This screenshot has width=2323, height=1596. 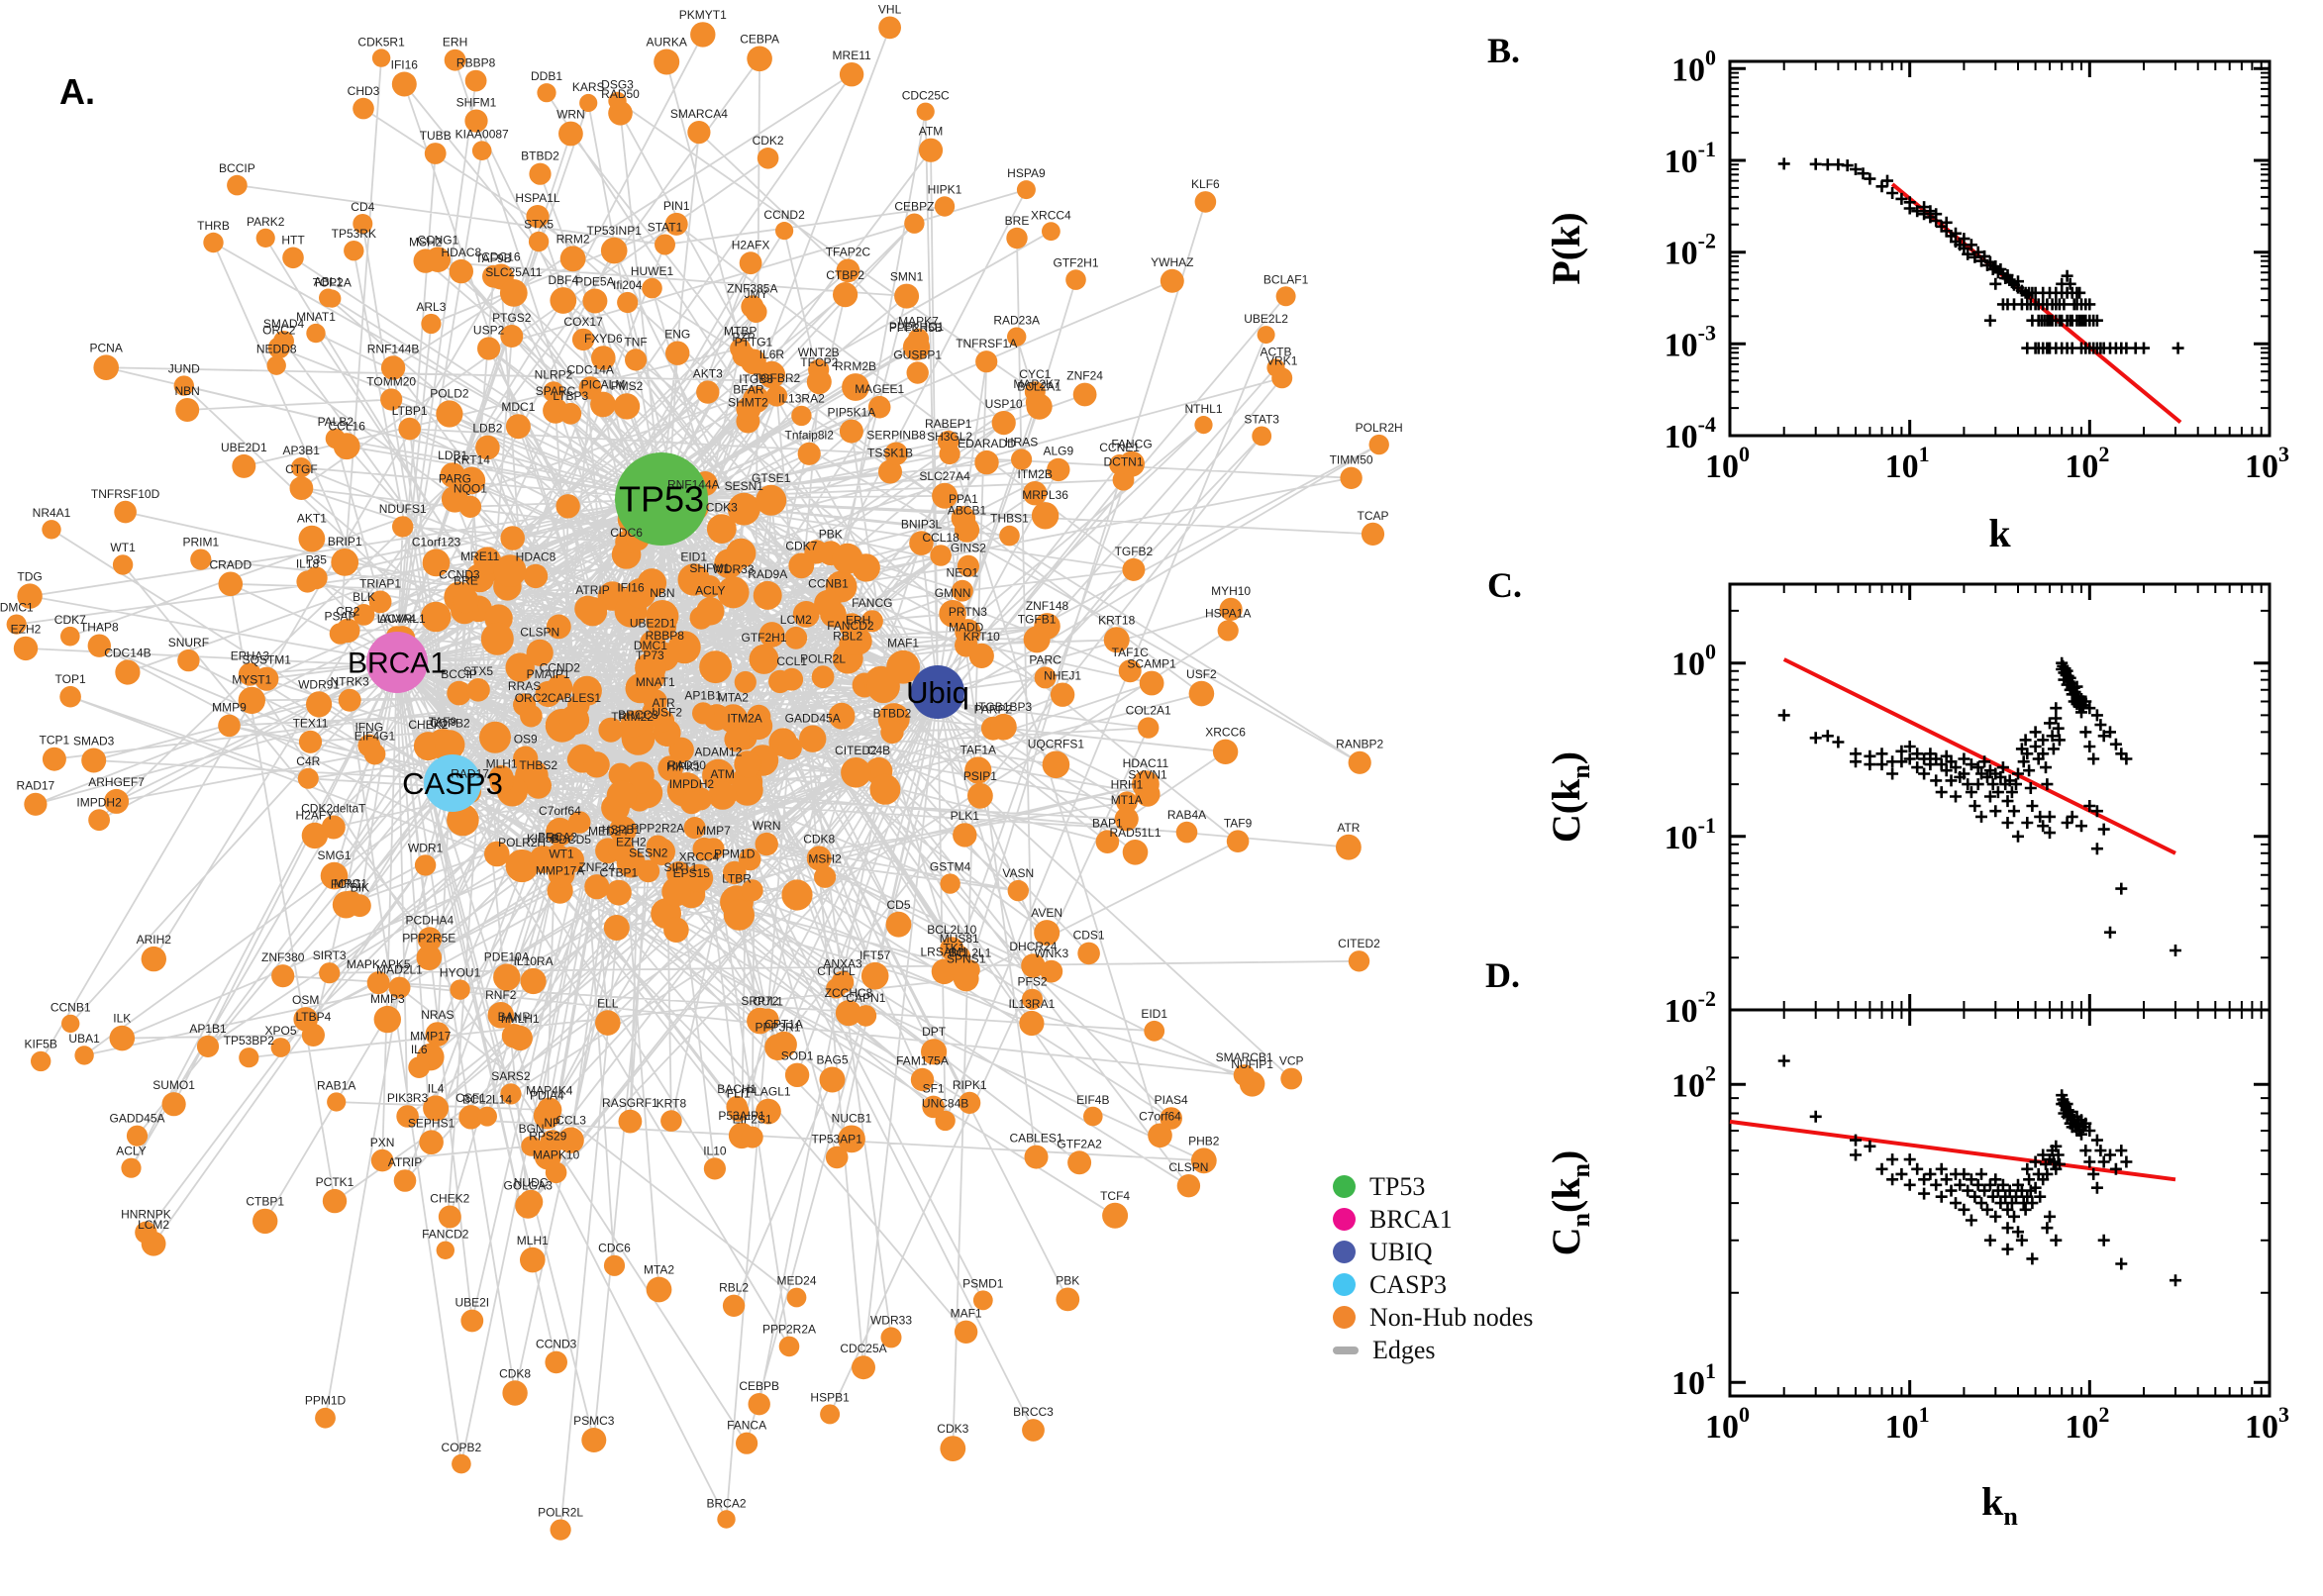 What do you see at coordinates (681, 867) in the screenshot?
I see `svg-text: SIRT1` at bounding box center [681, 867].